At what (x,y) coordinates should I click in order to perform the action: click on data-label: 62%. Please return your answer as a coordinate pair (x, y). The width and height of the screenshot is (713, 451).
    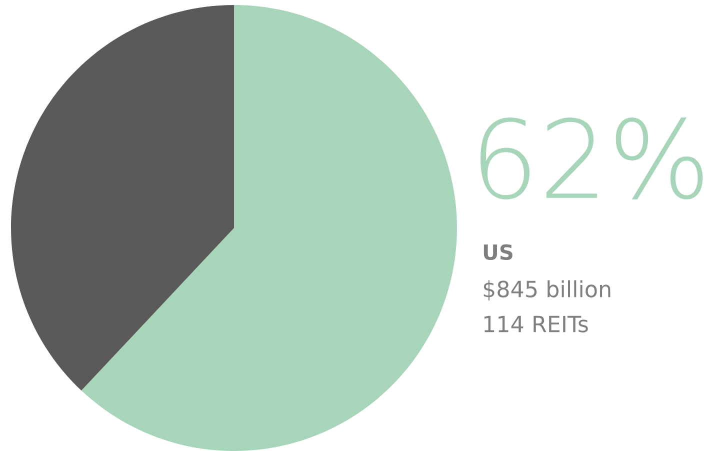
    Looking at the image, I should click on (591, 158).